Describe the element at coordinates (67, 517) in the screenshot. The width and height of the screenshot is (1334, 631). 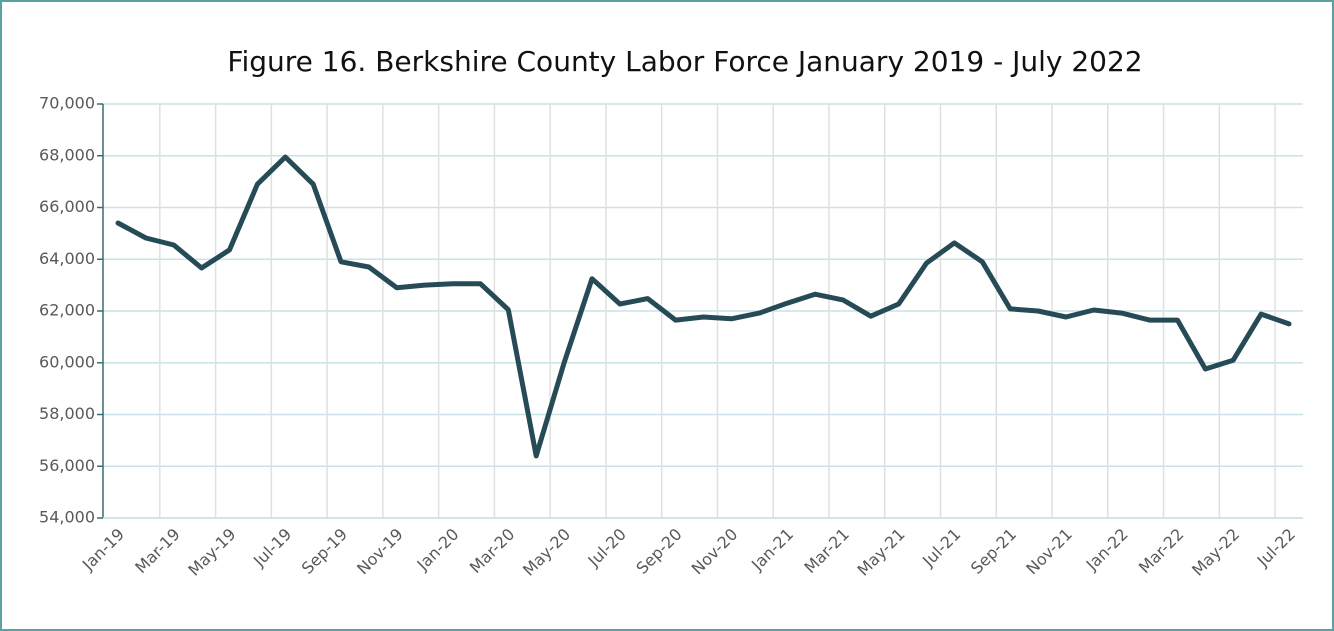
I see `y-tick-label: 54,000` at that location.